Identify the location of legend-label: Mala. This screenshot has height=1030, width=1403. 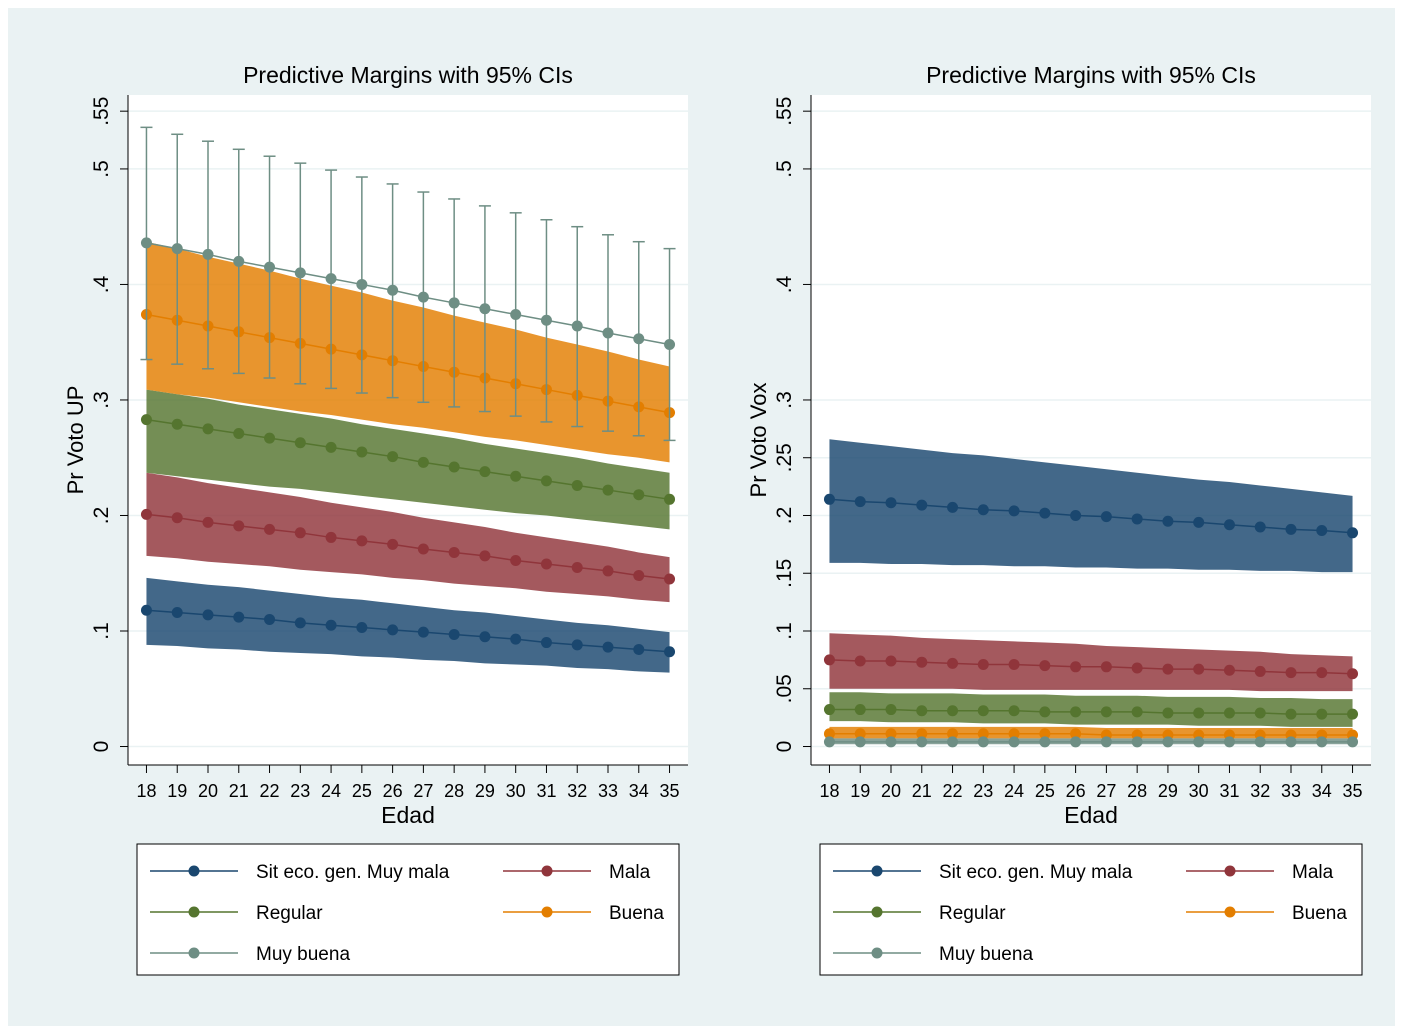
(630, 872).